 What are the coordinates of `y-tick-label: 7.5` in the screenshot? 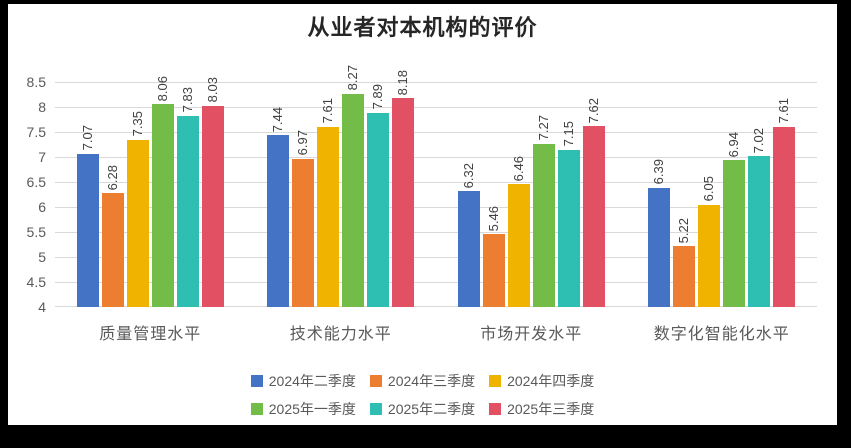 It's located at (36, 132).